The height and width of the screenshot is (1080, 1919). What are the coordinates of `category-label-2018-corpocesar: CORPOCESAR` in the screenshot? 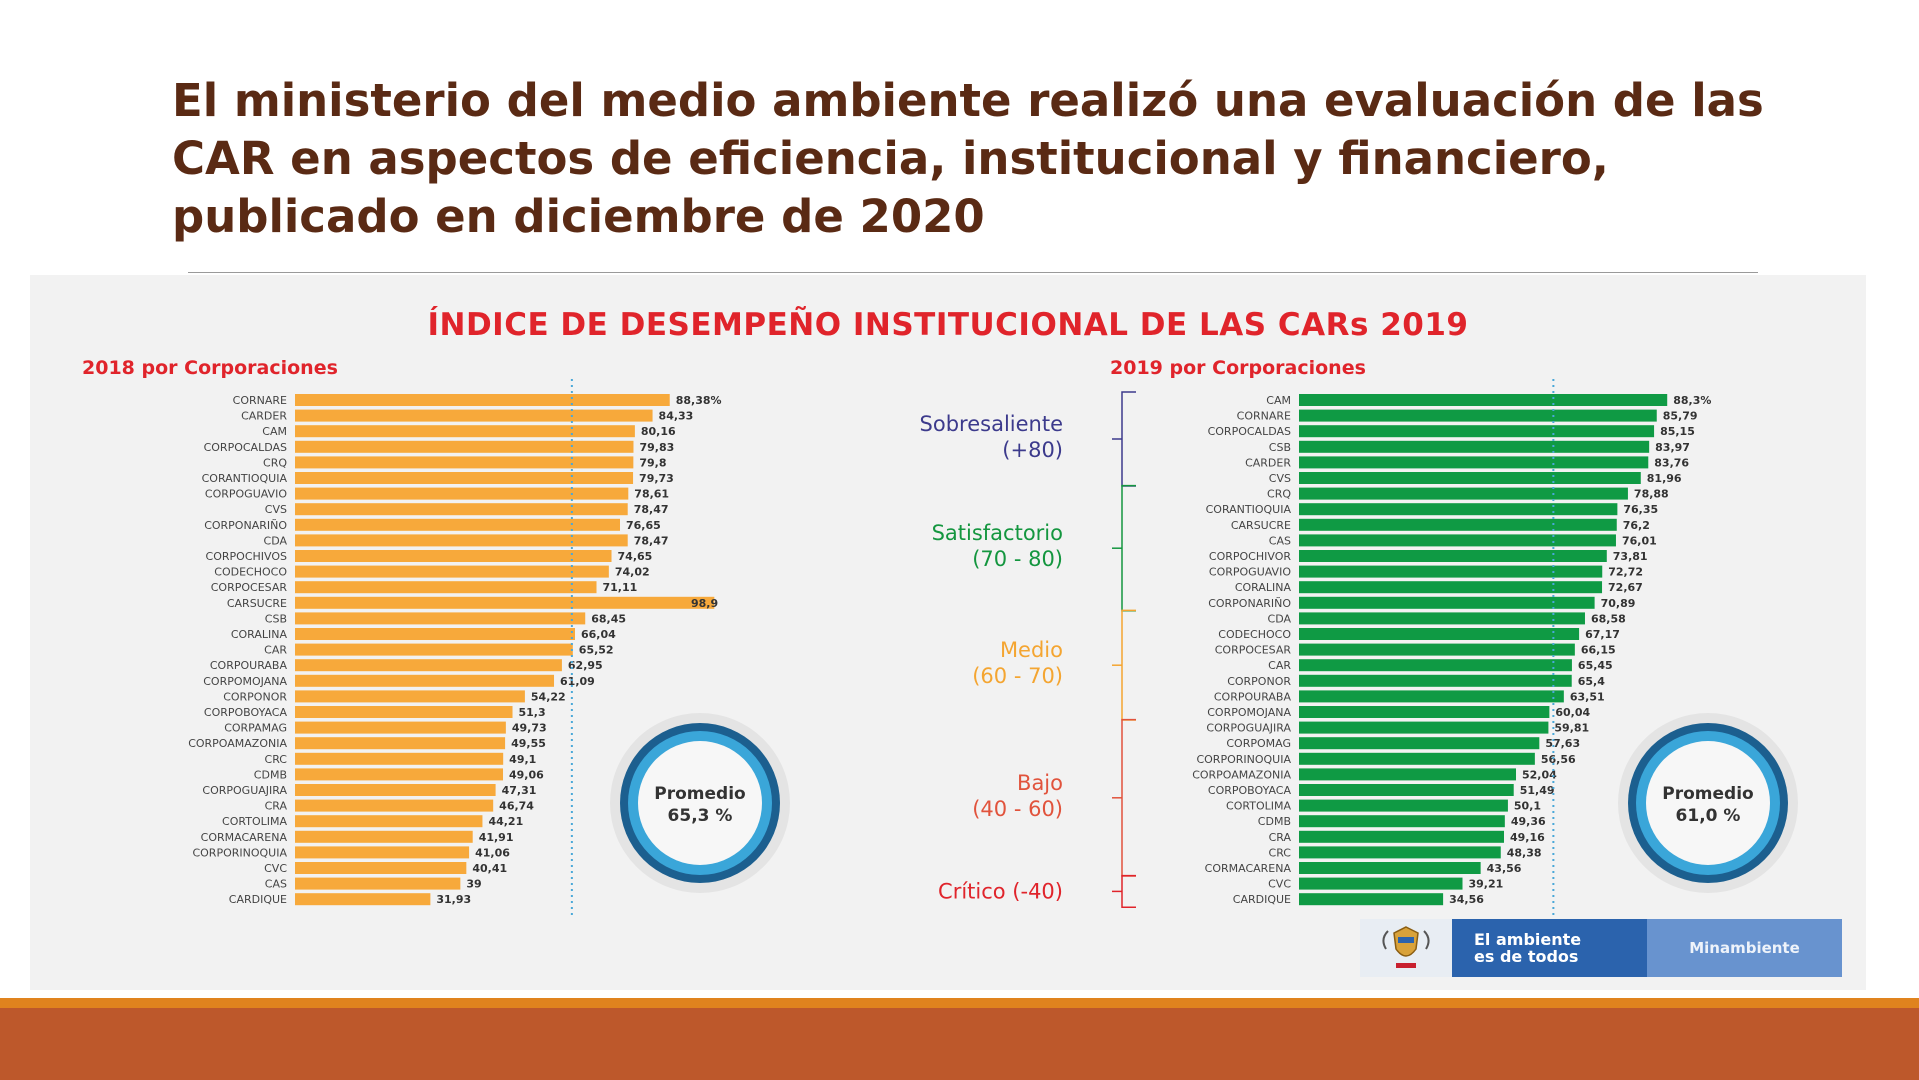 It's located at (249, 587).